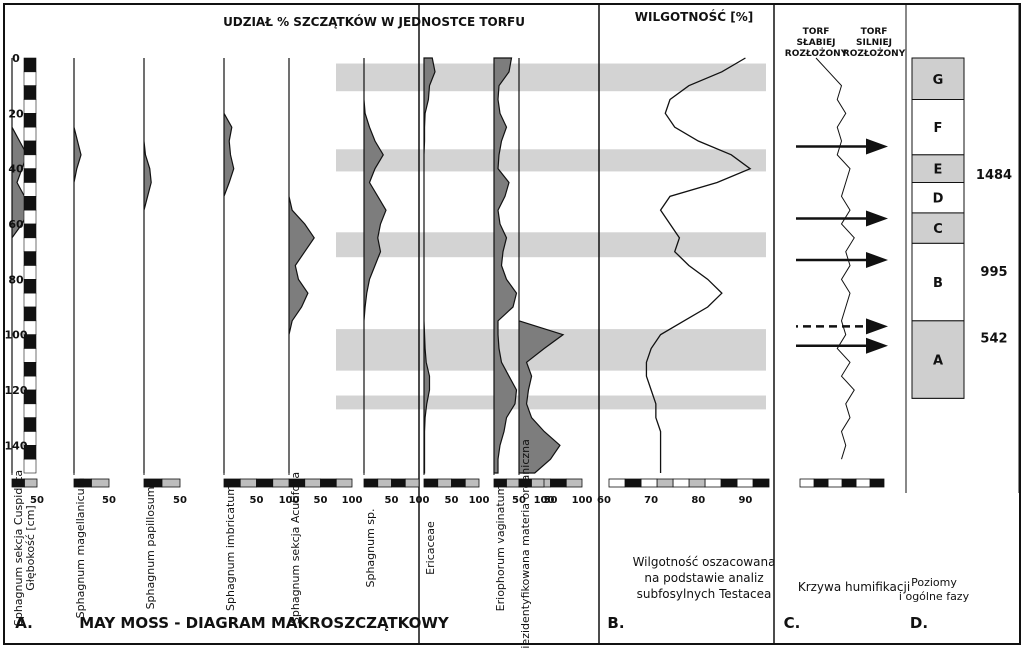  What do you see at coordinates (835, 258) in the screenshot?
I see `humification-curve` at bounding box center [835, 258].